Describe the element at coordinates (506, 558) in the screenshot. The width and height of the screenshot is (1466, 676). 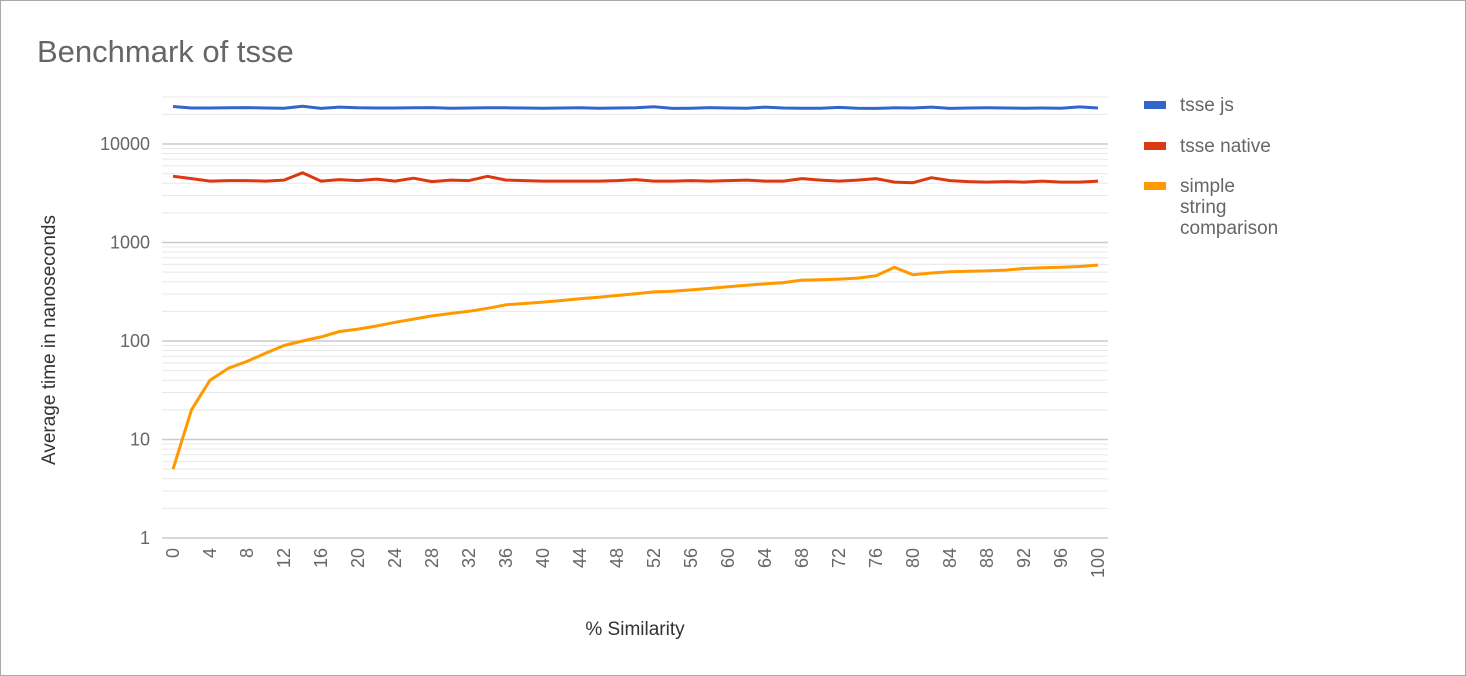
I see `x-tick-label: 36` at that location.